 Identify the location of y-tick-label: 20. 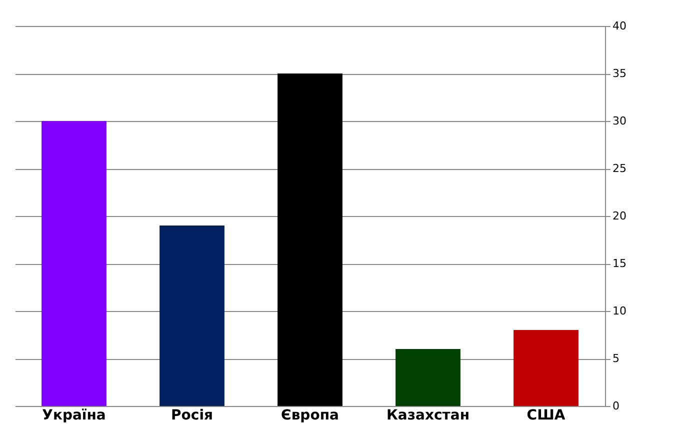
(619, 216).